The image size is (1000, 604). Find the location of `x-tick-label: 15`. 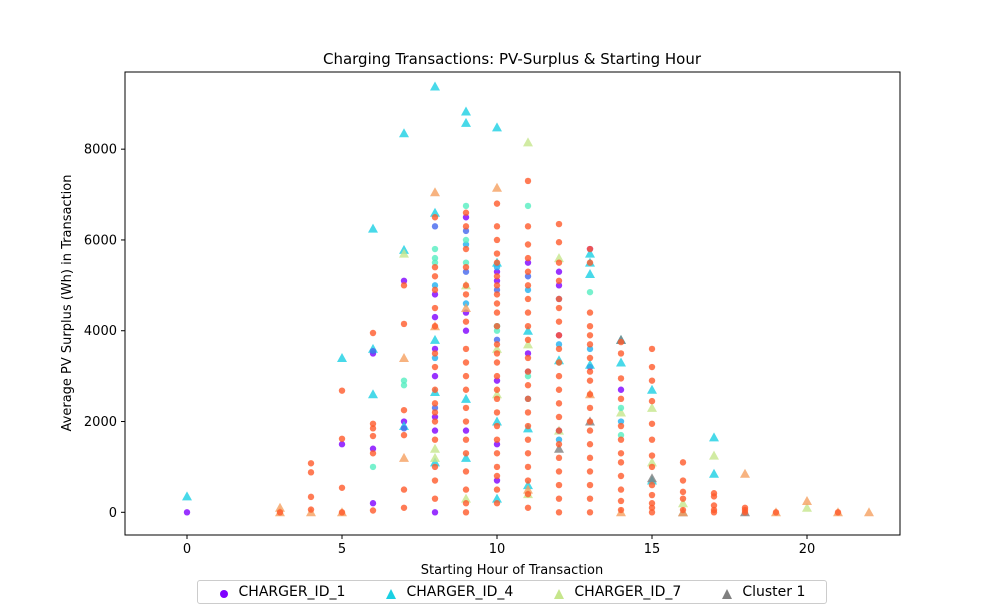

x-tick-label: 15 is located at coordinates (652, 549).